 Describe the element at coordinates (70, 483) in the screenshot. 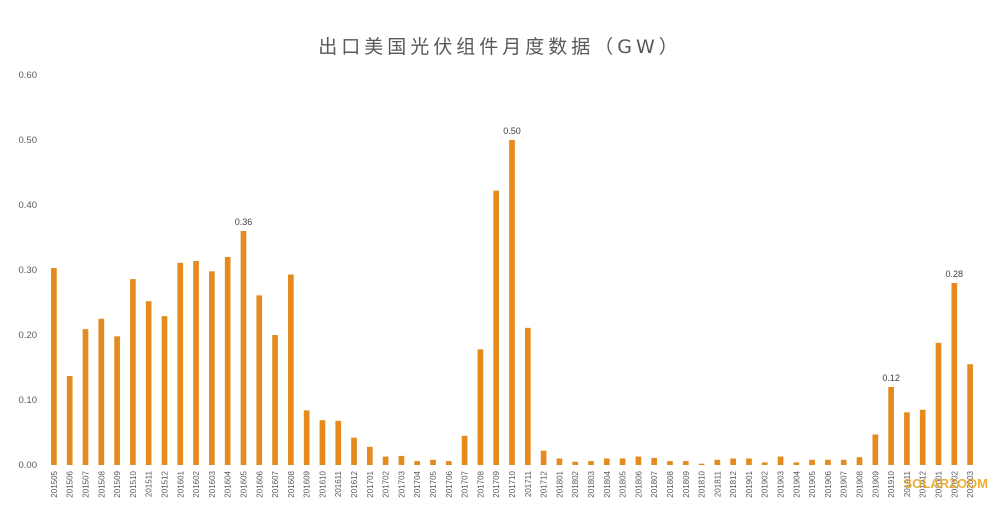

I see `x-tick-label: 201506` at that location.